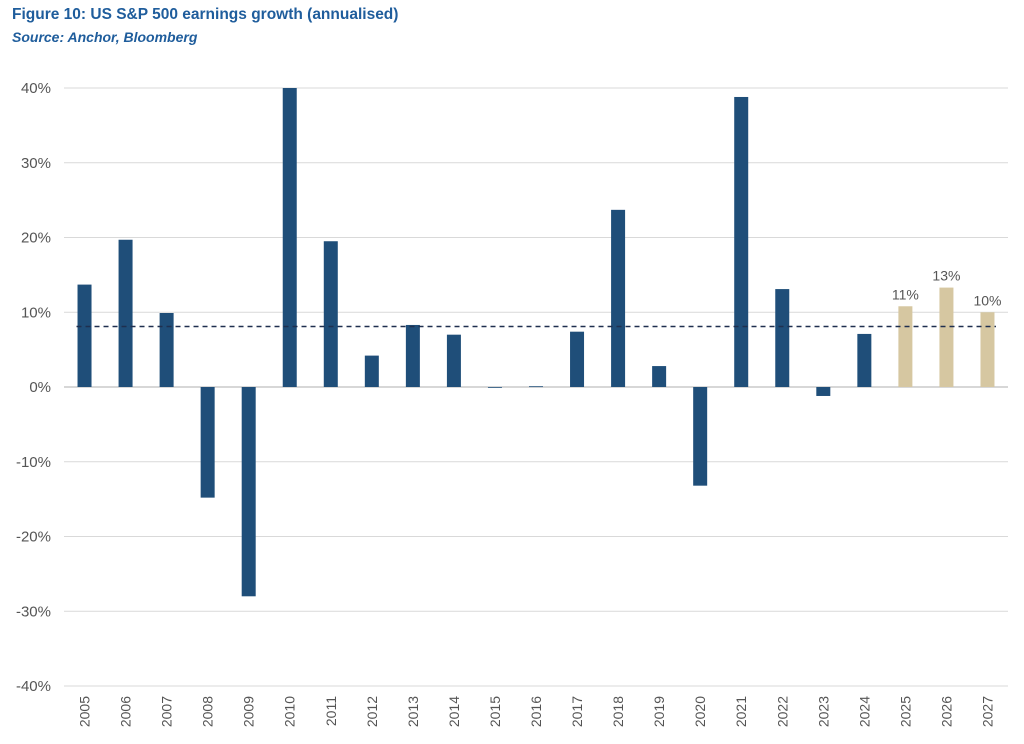 The image size is (1024, 744). What do you see at coordinates (864, 711) in the screenshot?
I see `x-tick-label: 2024` at bounding box center [864, 711].